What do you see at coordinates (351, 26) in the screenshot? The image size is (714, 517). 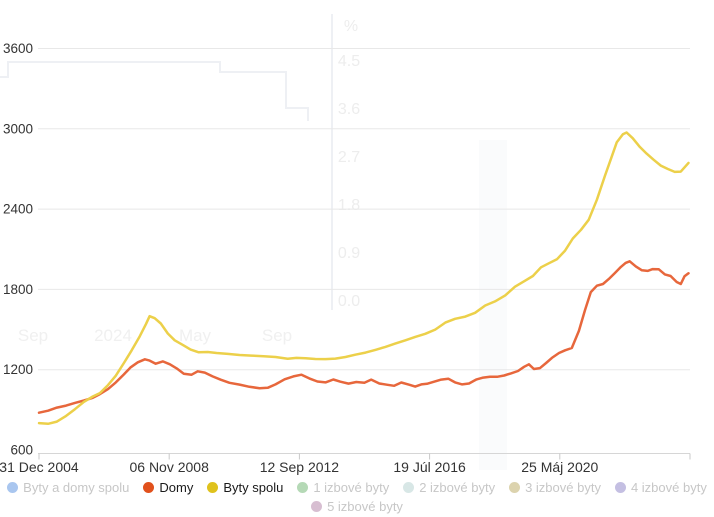 I see `ghost-percent-symbol: %` at bounding box center [351, 26].